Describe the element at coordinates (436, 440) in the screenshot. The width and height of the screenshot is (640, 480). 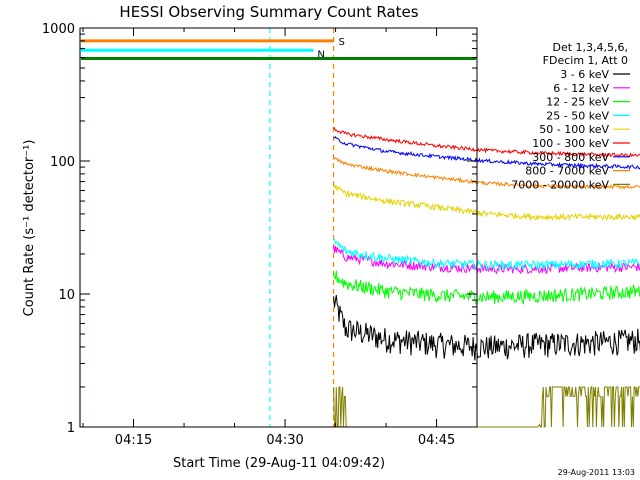
I see `x-tick-label-2: 04:45` at that location.